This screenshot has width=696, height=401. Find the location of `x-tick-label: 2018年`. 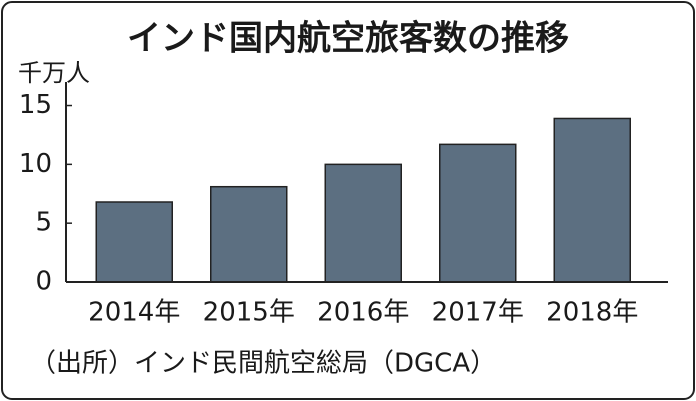

x-tick-label: 2018年 is located at coordinates (592, 313).